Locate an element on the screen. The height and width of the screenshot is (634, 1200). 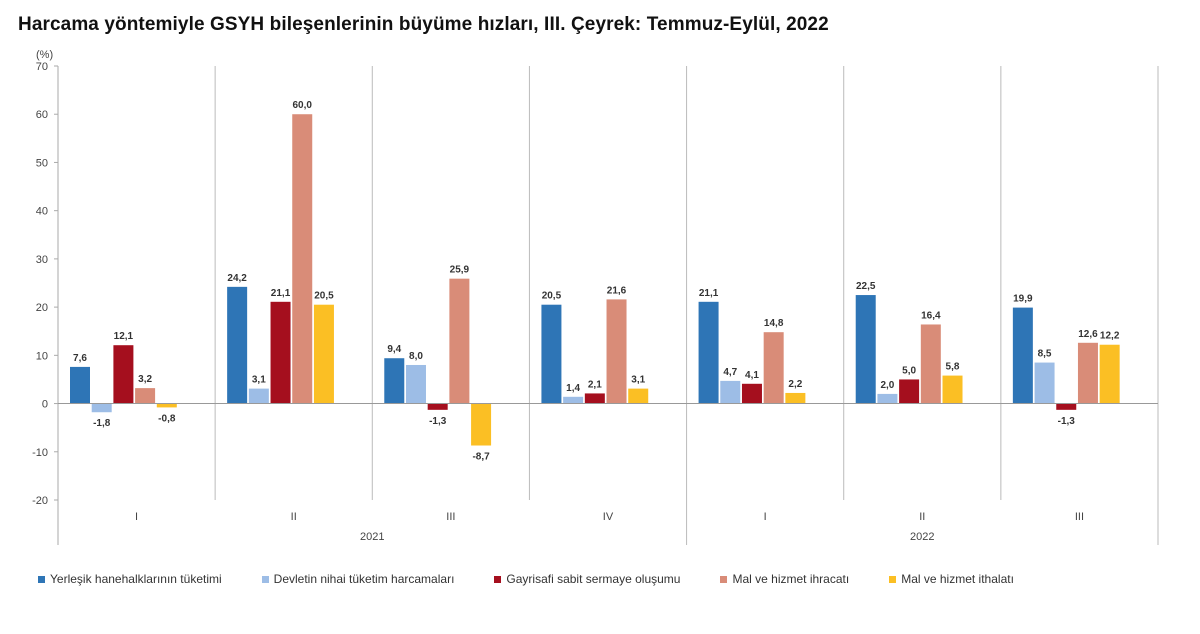
y-tick-label: 50 is located at coordinates (42, 163).